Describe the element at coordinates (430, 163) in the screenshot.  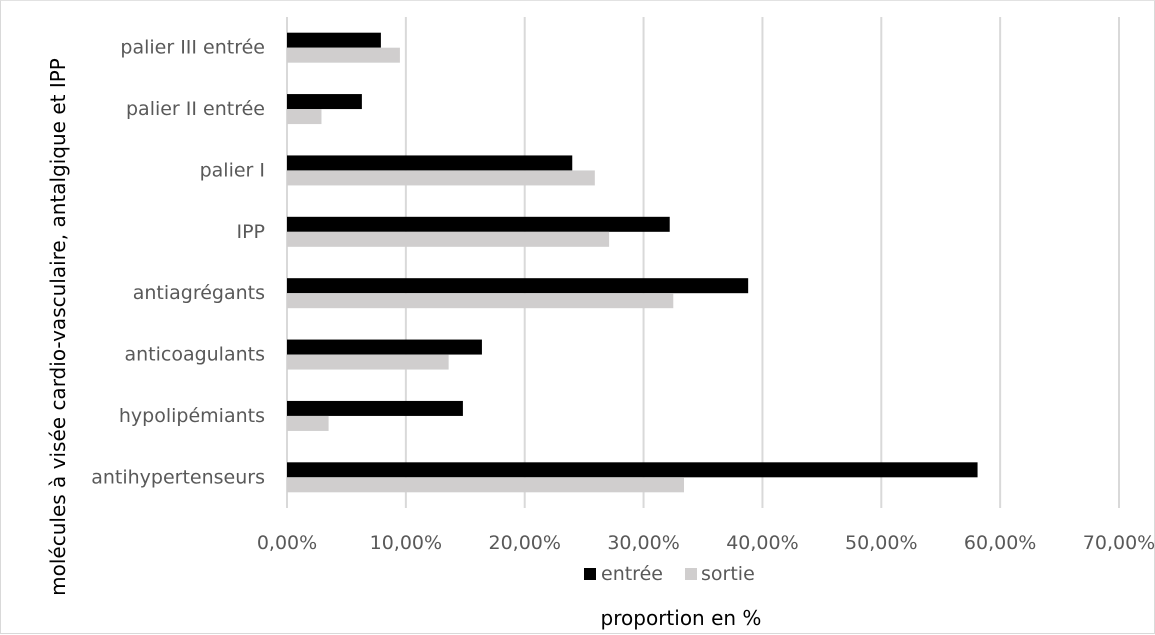
I see `bar-entrée-2` at that location.